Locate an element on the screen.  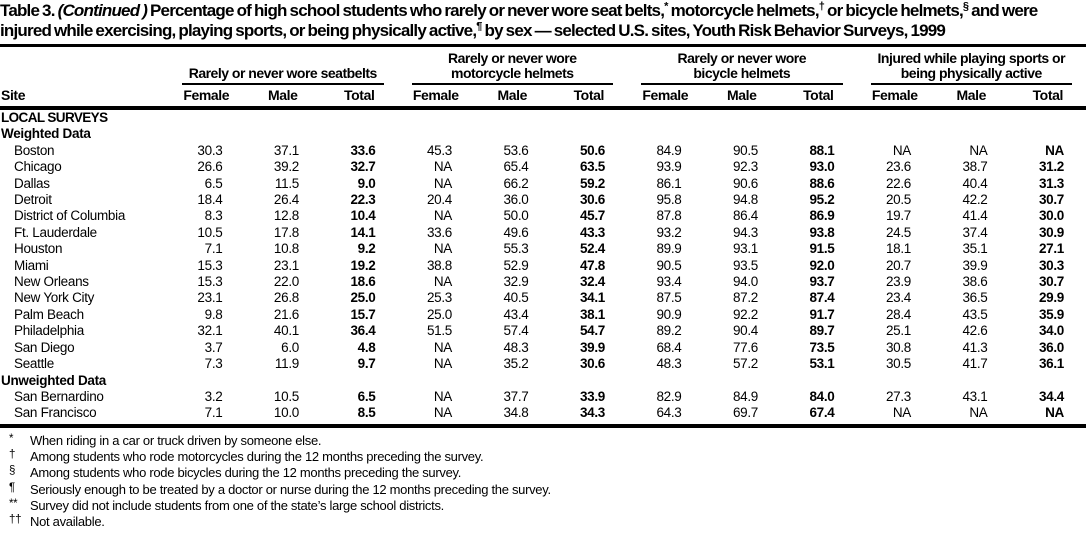
value-cell: 57.4 is located at coordinates (516, 331).